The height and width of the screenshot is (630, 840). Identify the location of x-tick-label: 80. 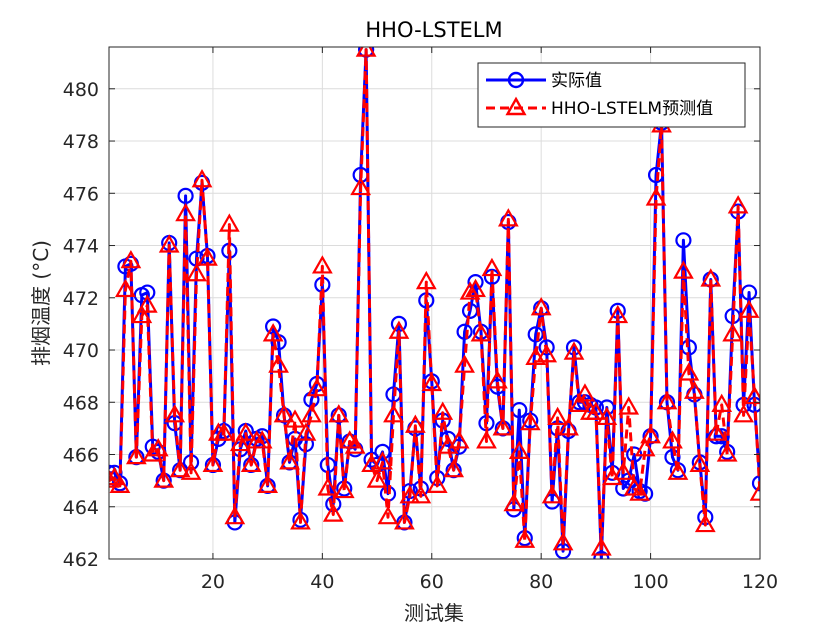
(541, 582).